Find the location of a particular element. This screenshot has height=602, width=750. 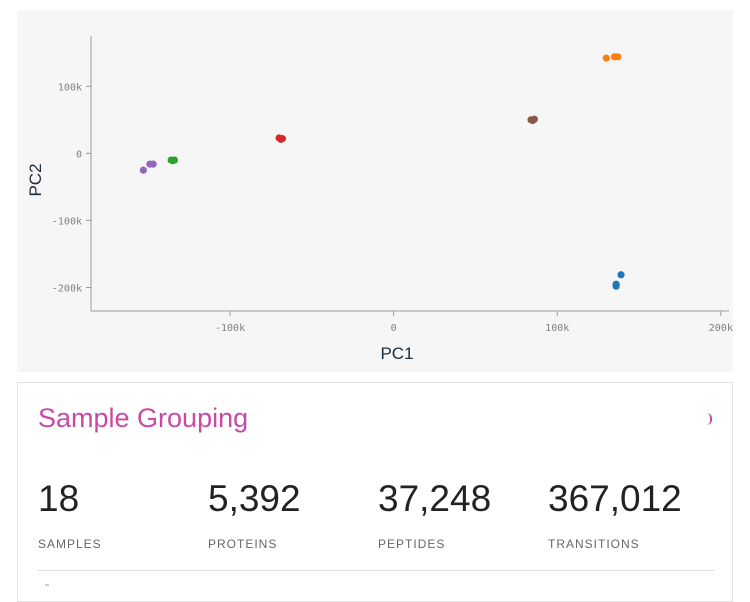

stat-peptides: 37,248 PEPTIDES is located at coordinates (435, 515).